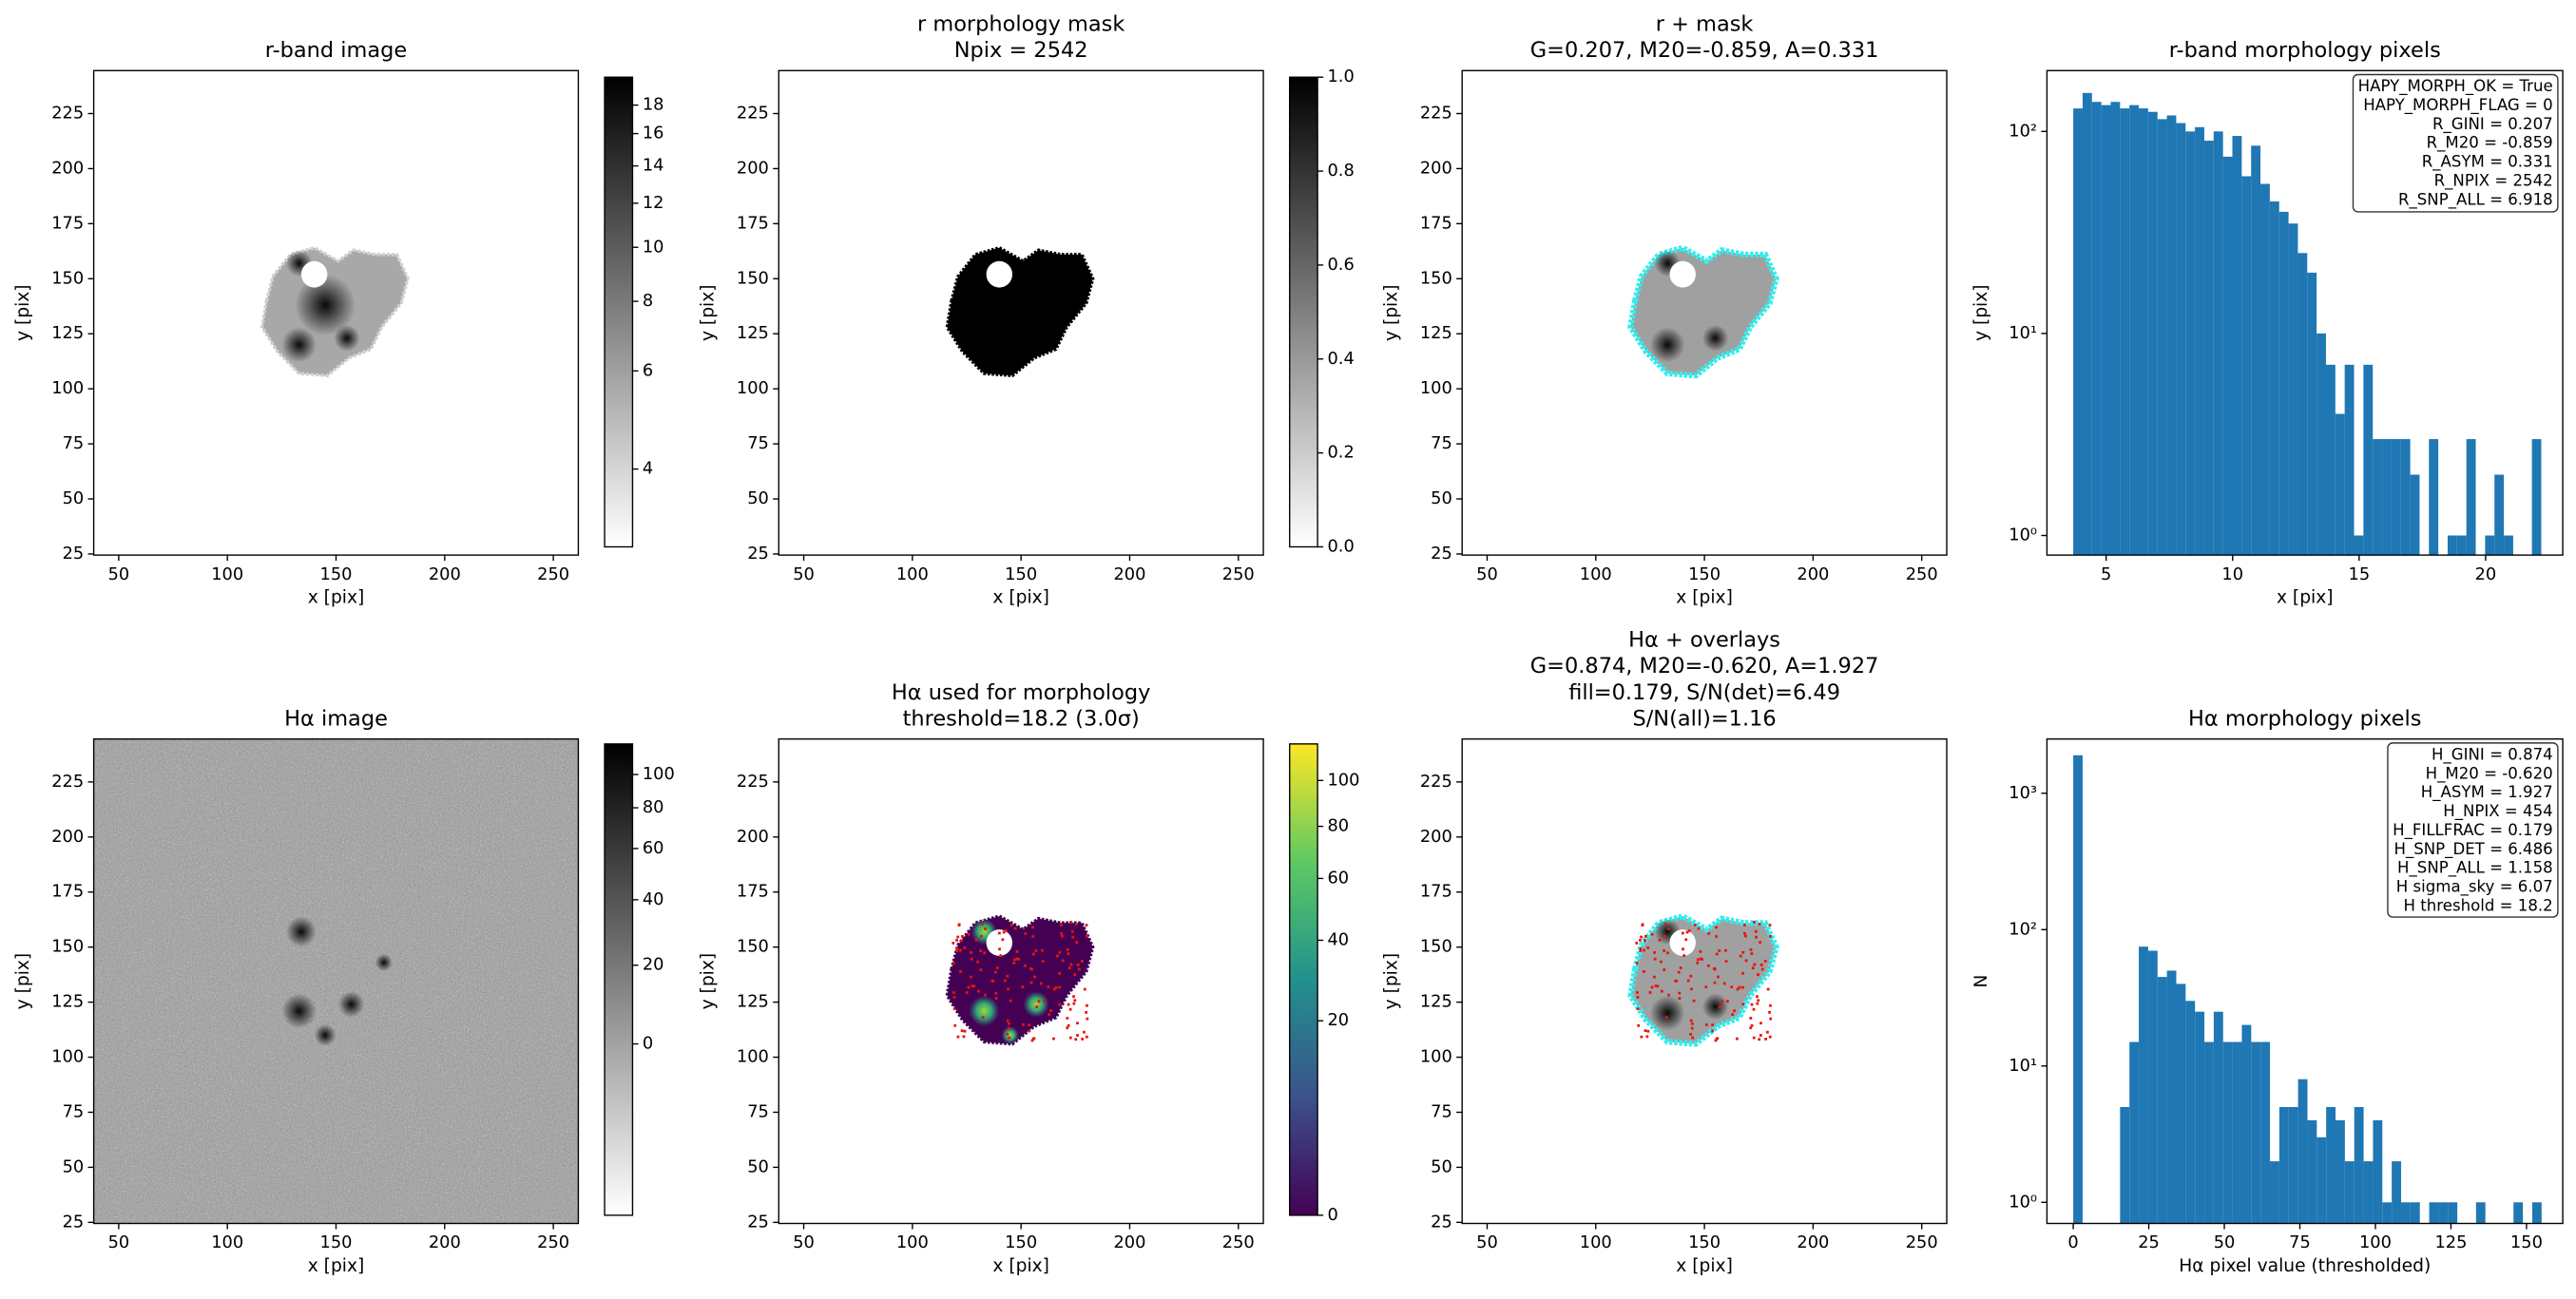  I want to click on y-tick-label: 100, so click(1436, 388).